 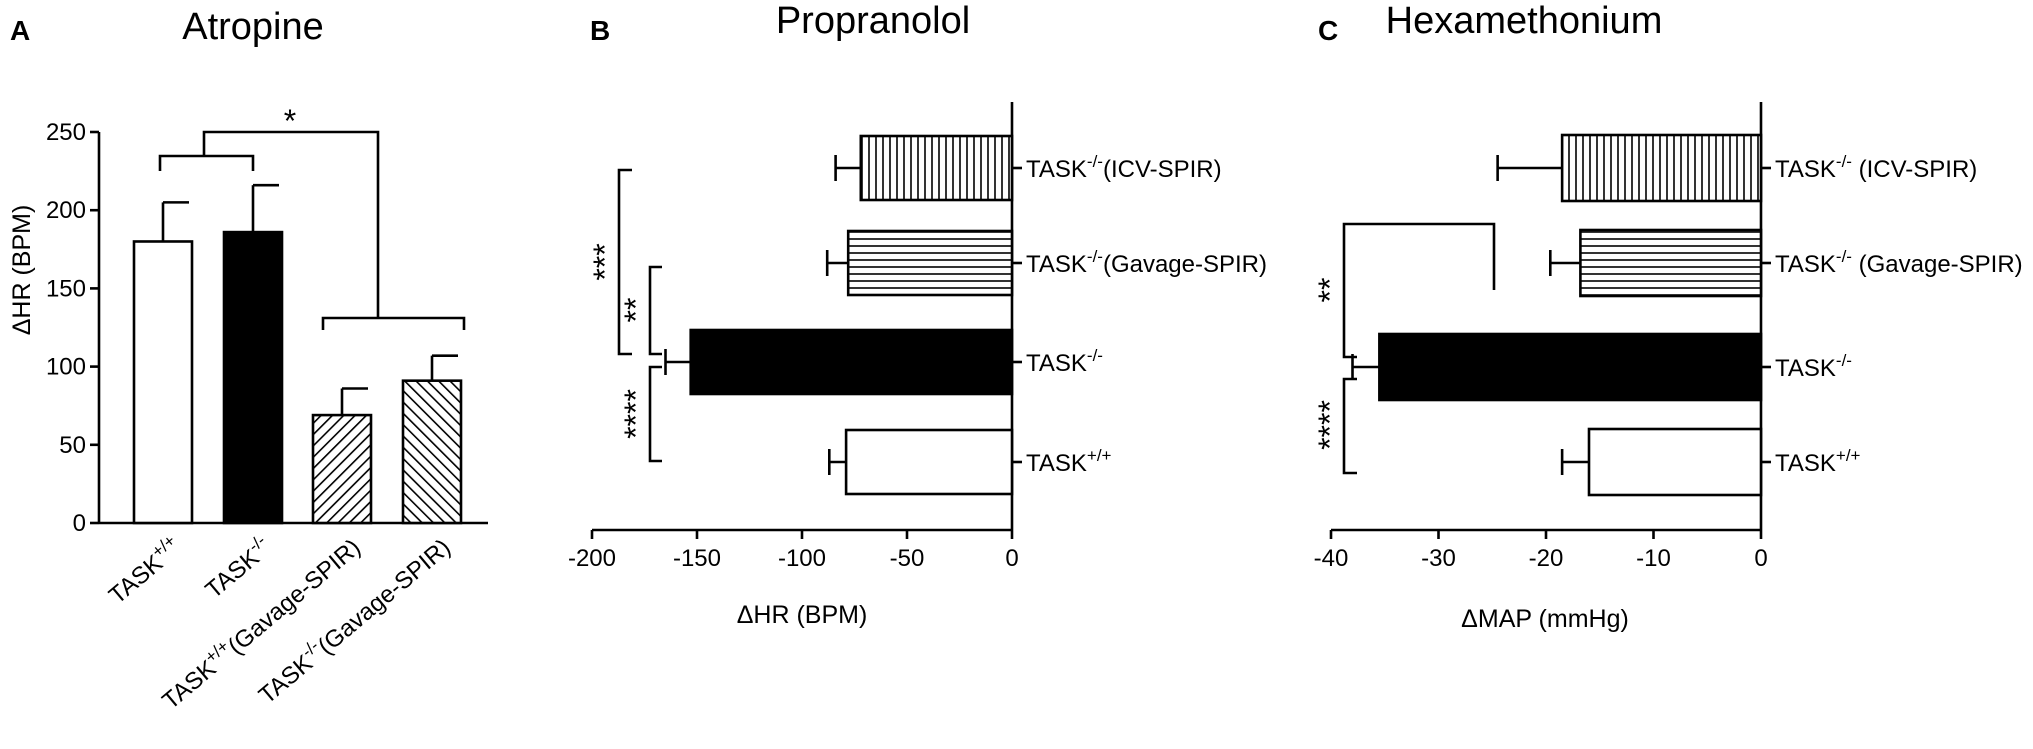 What do you see at coordinates (66, 367) in the screenshot?
I see `y-tick-label: 100` at bounding box center [66, 367].